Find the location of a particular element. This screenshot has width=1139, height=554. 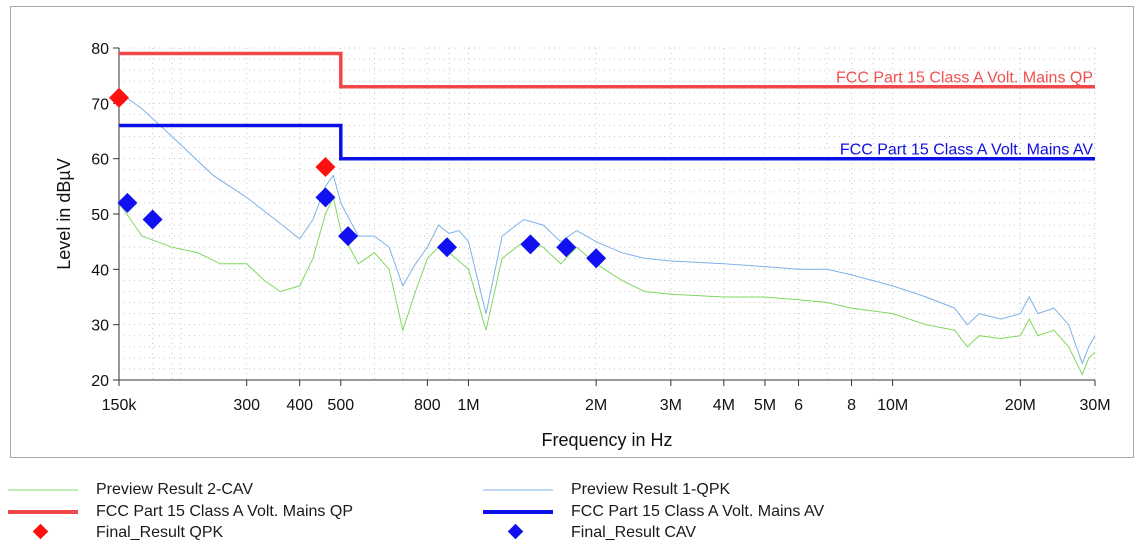

y-tick-label: 30 is located at coordinates (100, 326).